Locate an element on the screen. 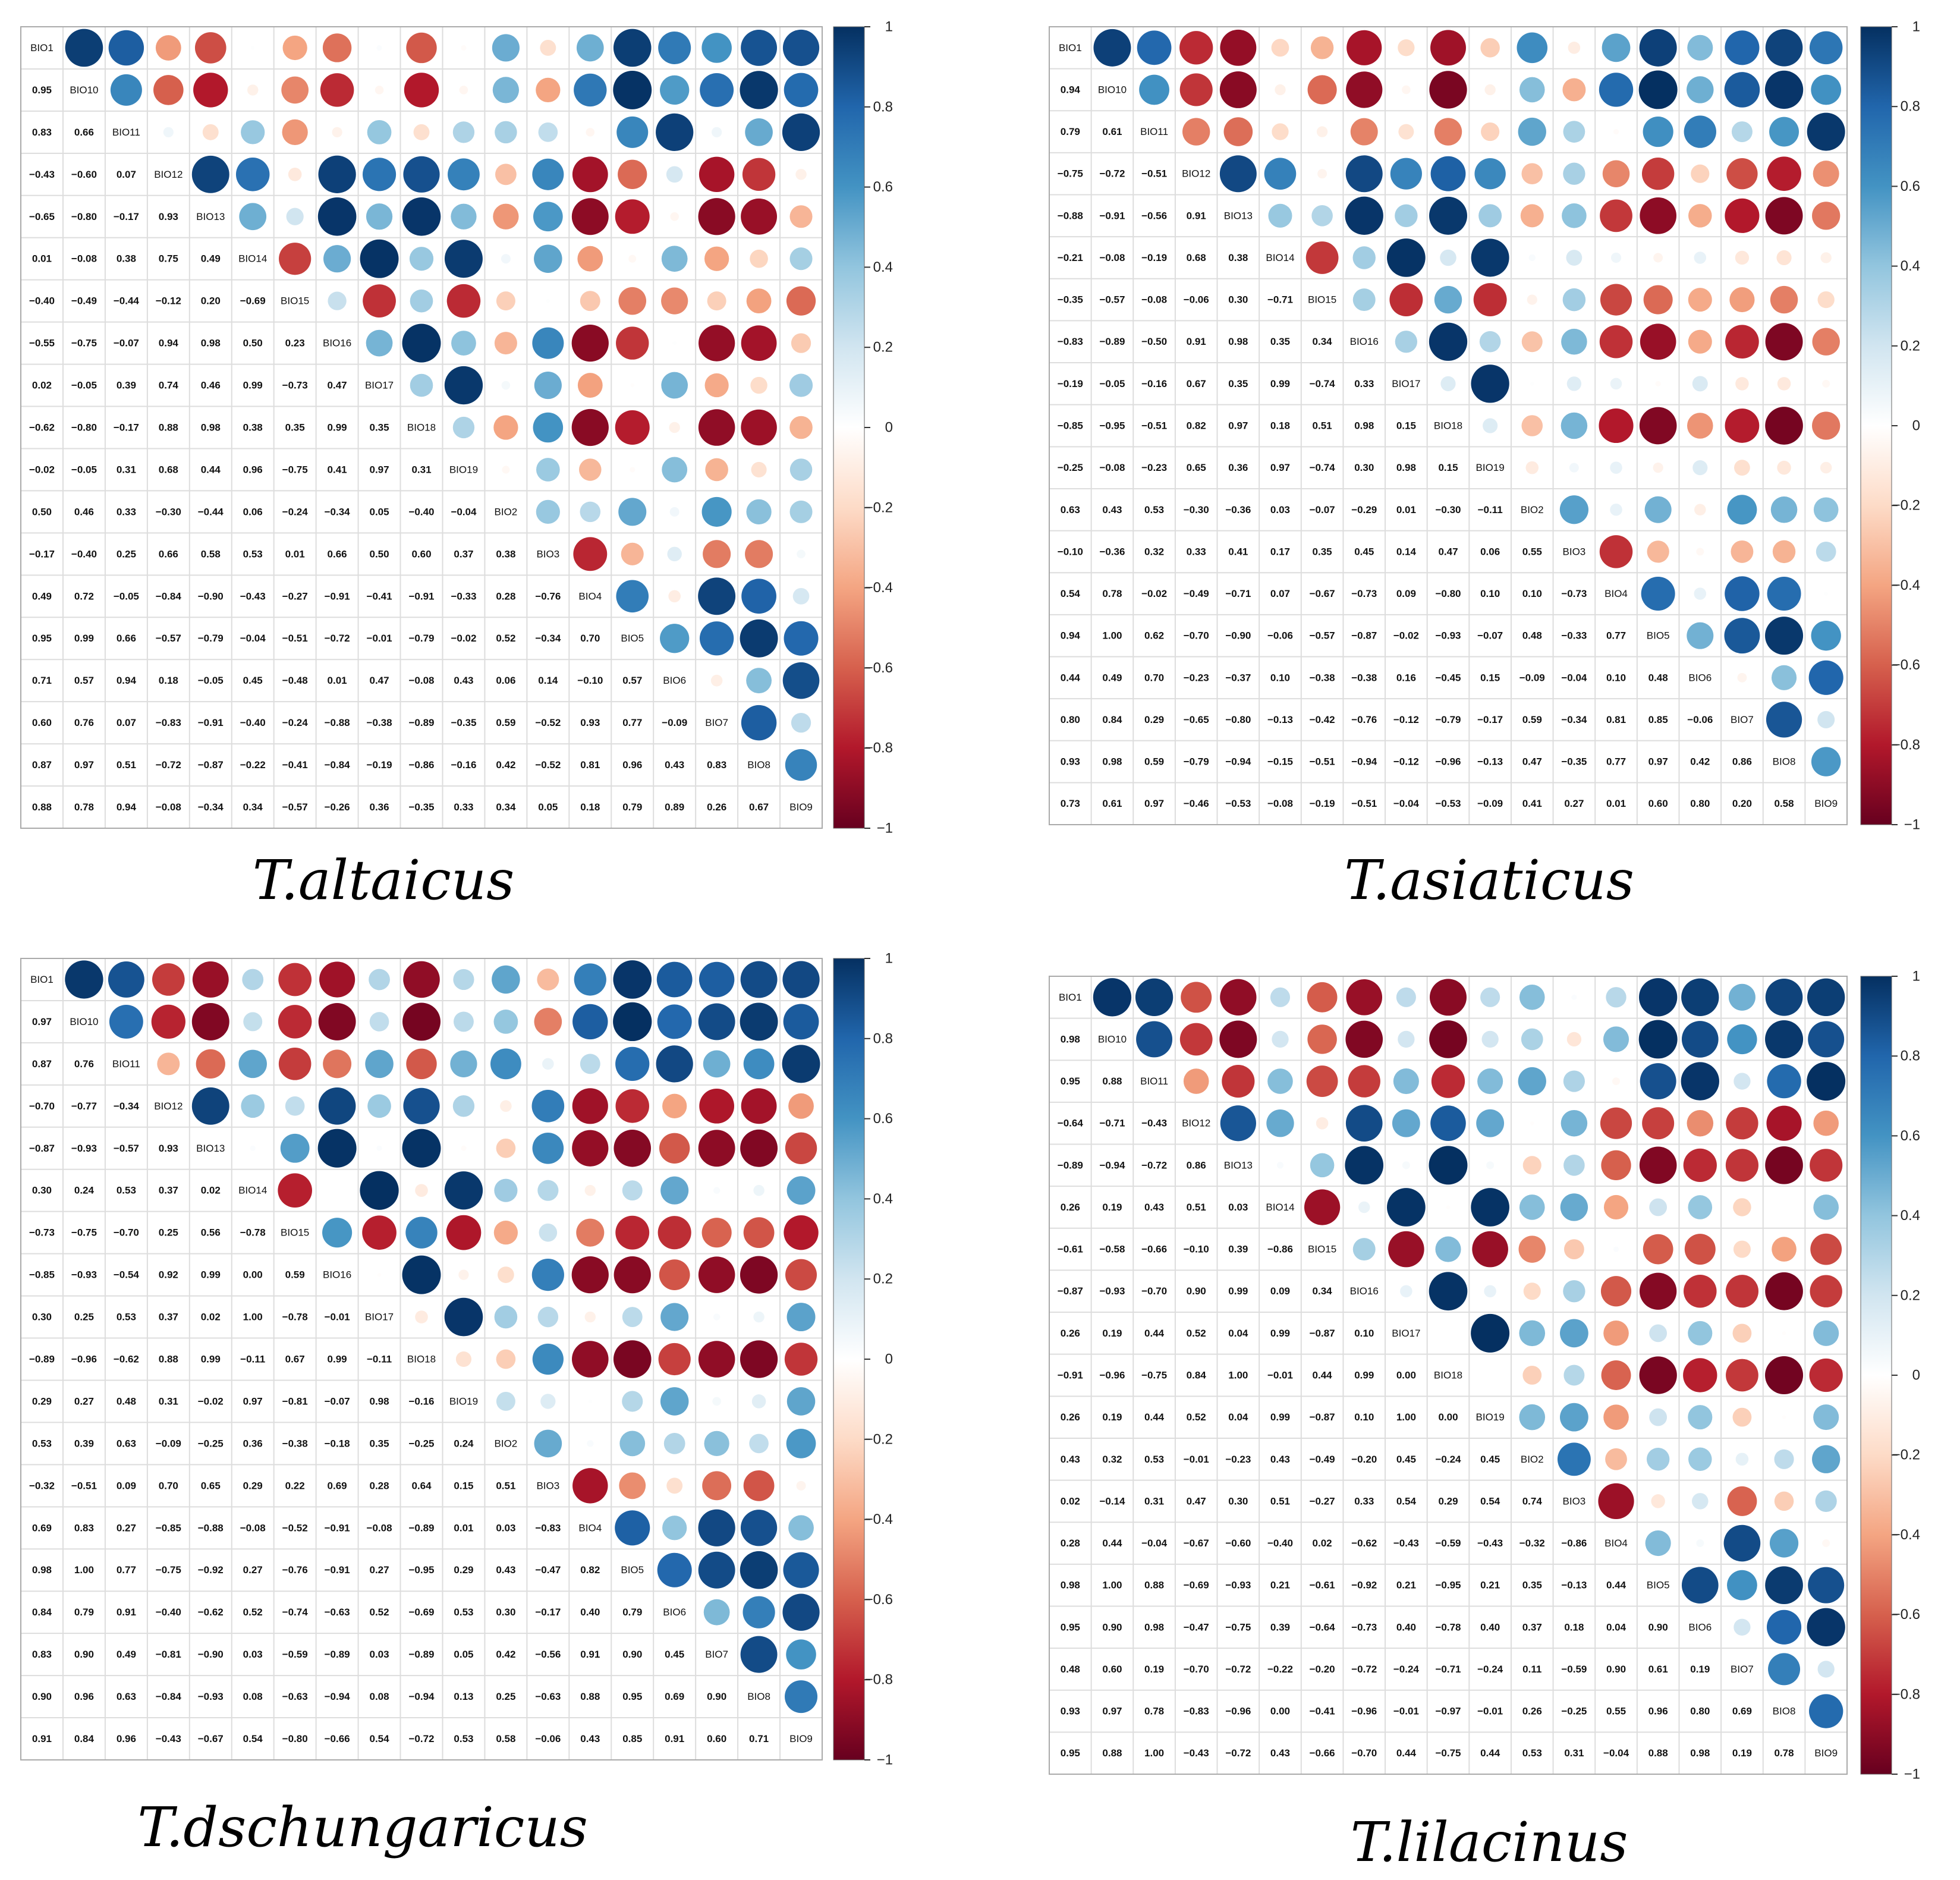 This screenshot has height=1880, width=1960. correlation-value: −0.73 is located at coordinates (295, 386).